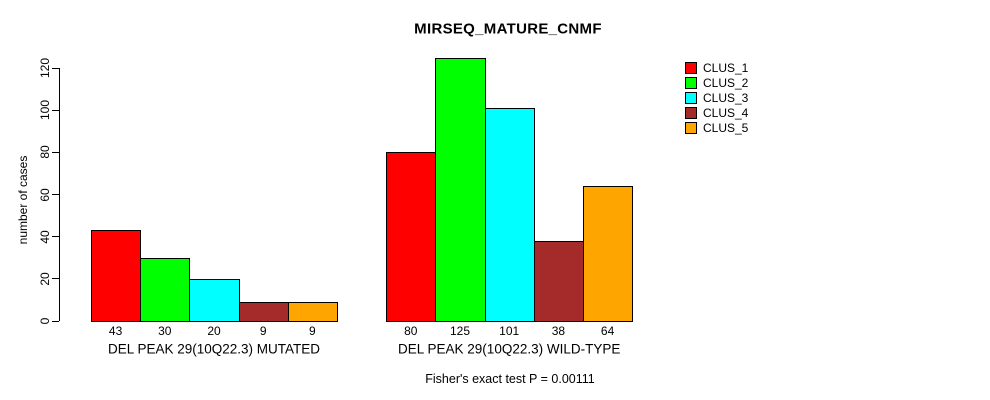  Describe the element at coordinates (508, 29) in the screenshot. I see `chart-title: MIRSEQ_MATURE_CNMF` at that location.